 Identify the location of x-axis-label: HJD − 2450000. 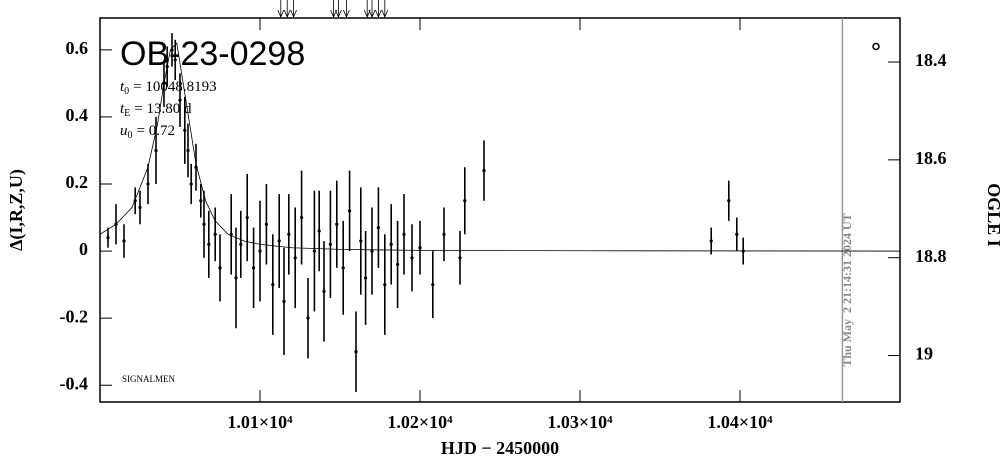
(500, 448).